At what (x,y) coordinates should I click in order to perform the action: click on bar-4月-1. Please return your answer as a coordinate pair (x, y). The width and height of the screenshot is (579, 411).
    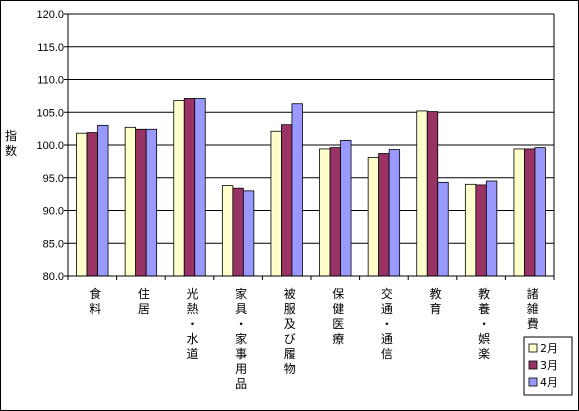
    Looking at the image, I should click on (103, 200).